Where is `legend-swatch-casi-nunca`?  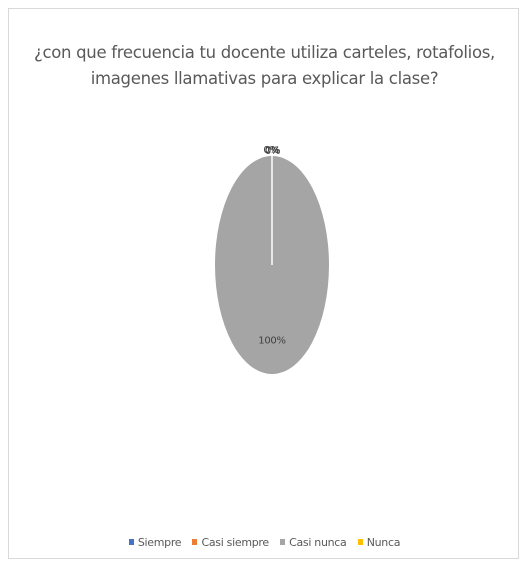 legend-swatch-casi-nunca is located at coordinates (283, 542).